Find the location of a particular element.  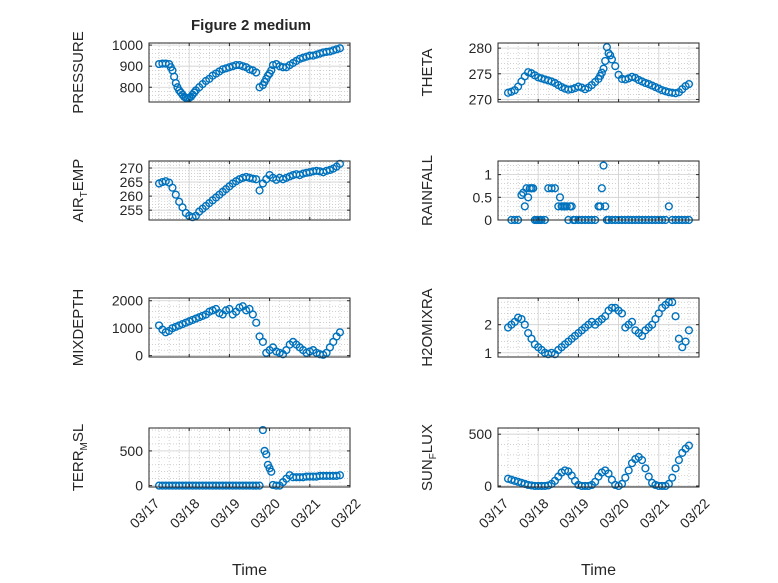

y-tick-label: 270 is located at coordinates (132, 168).